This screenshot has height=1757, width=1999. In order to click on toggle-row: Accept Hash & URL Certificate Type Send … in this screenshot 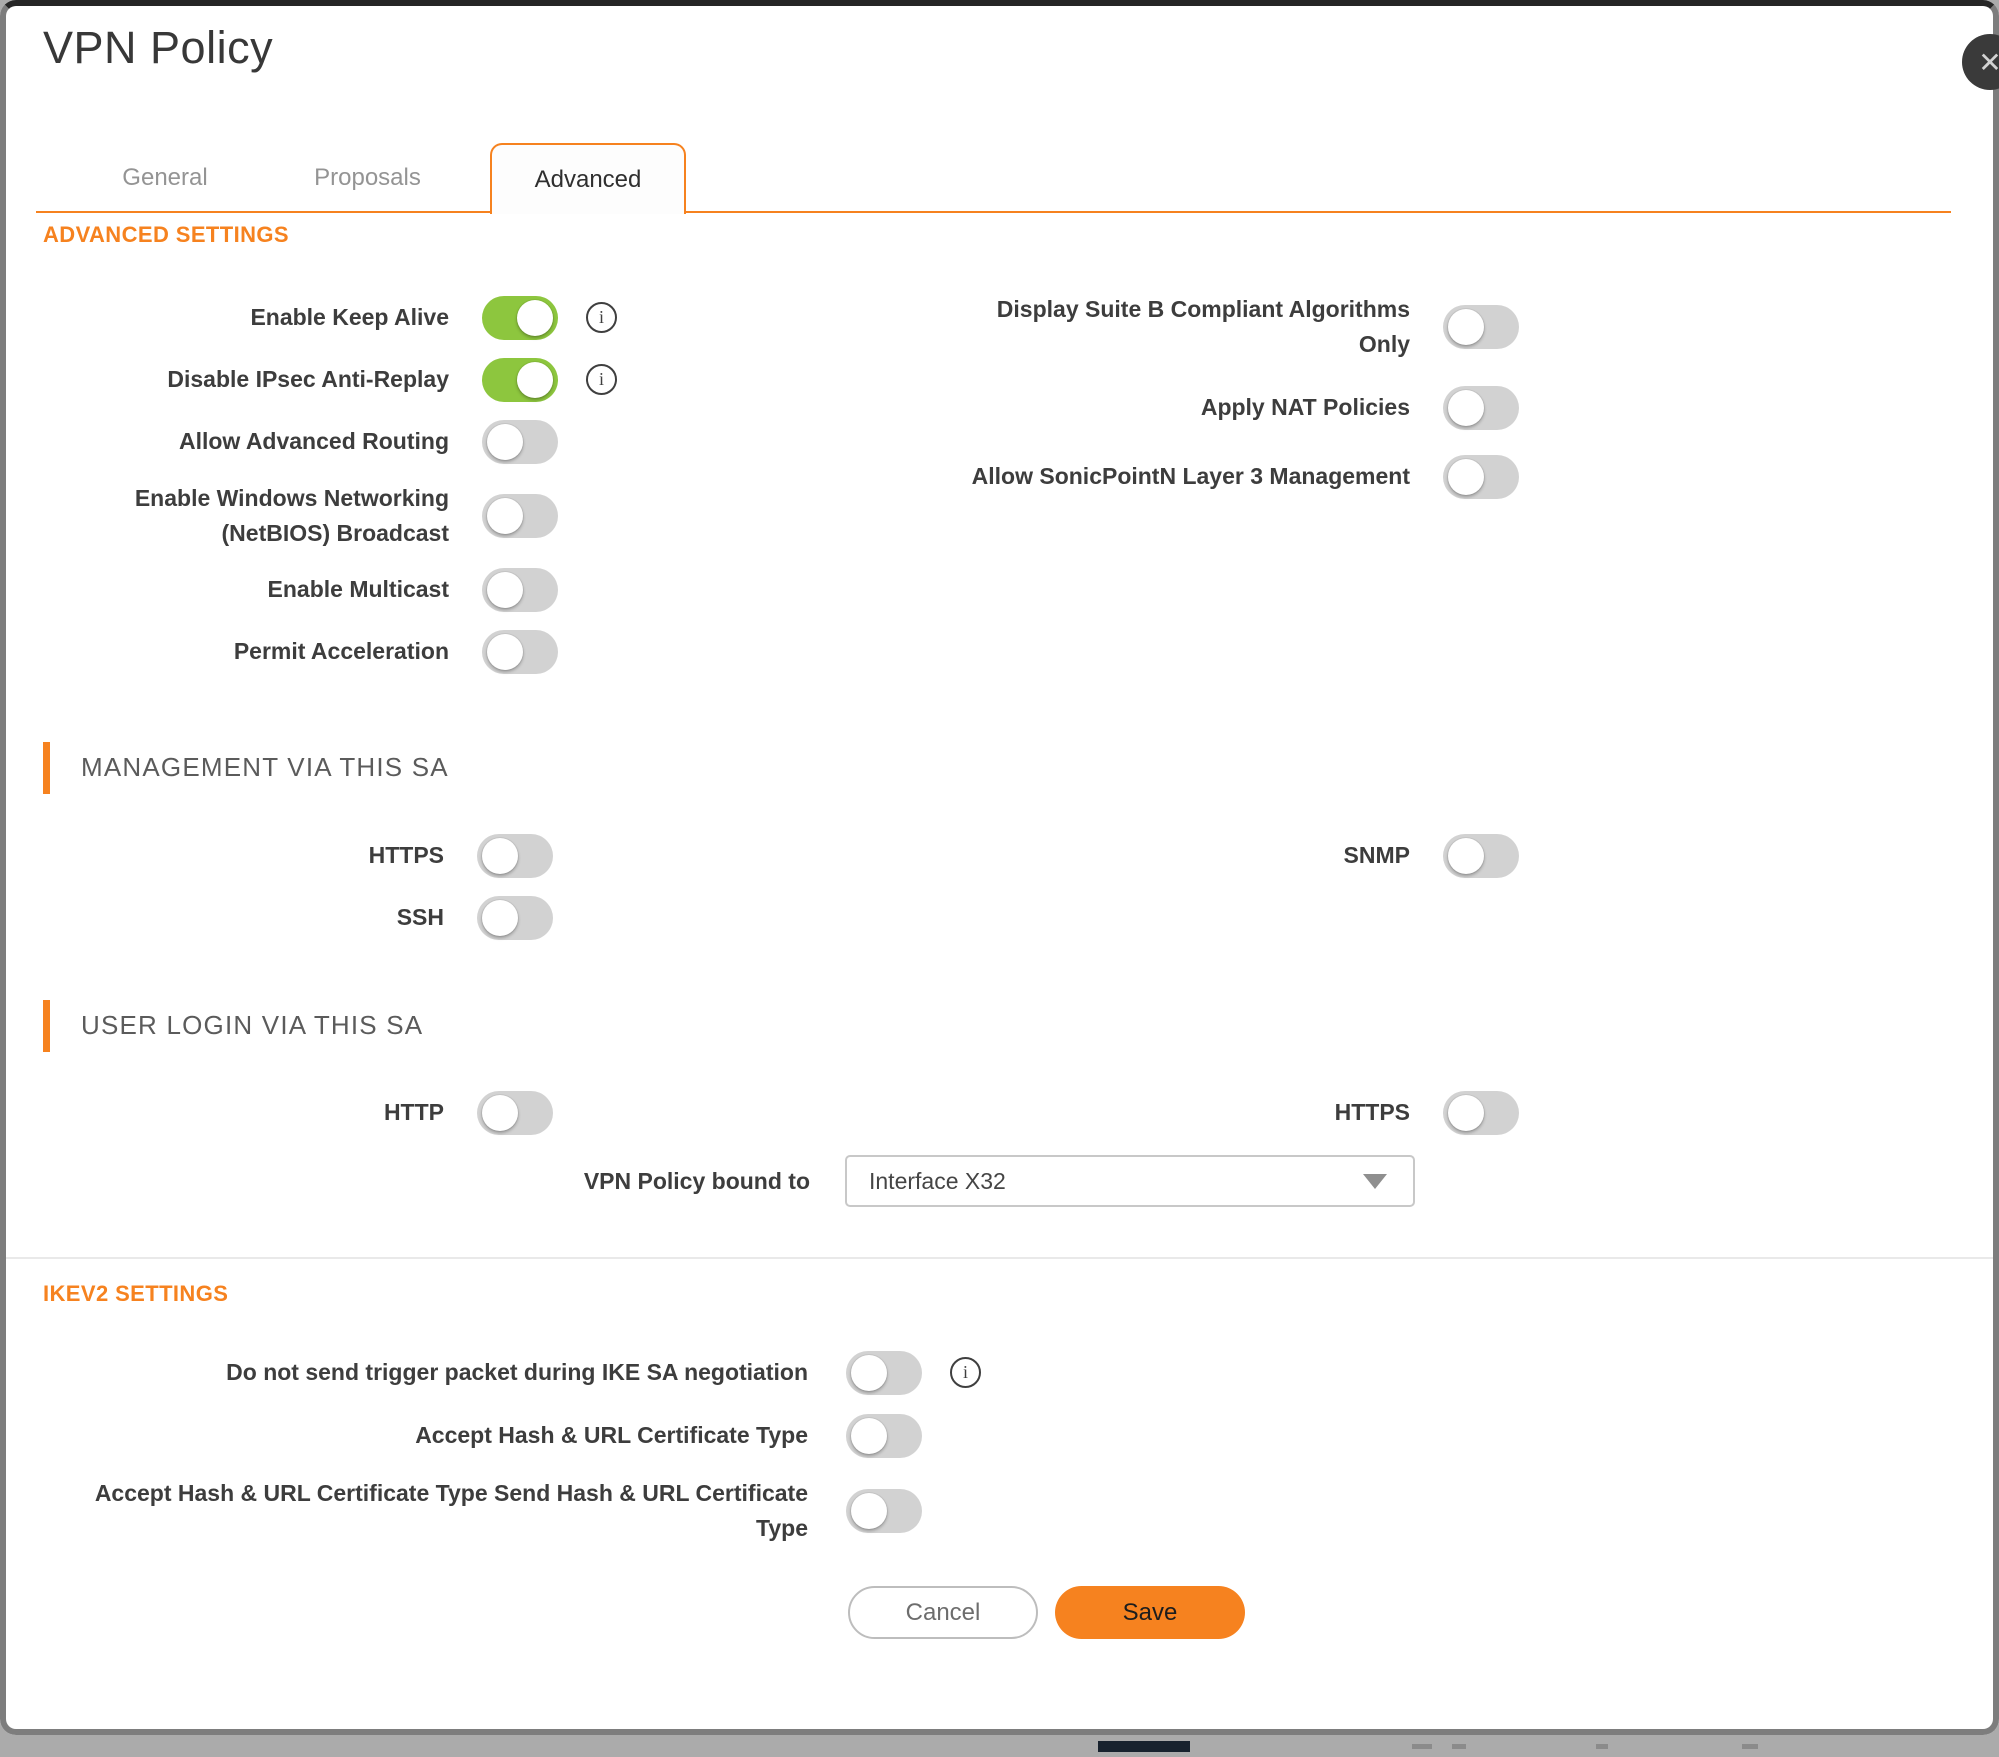, I will do `click(512, 1510)`.